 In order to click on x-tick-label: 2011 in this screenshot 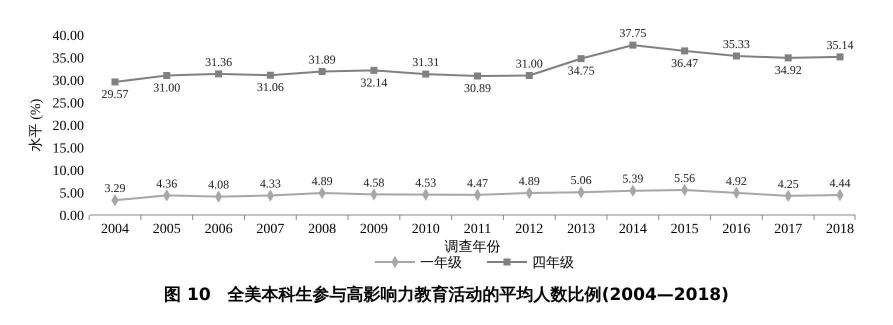, I will do `click(478, 229)`.